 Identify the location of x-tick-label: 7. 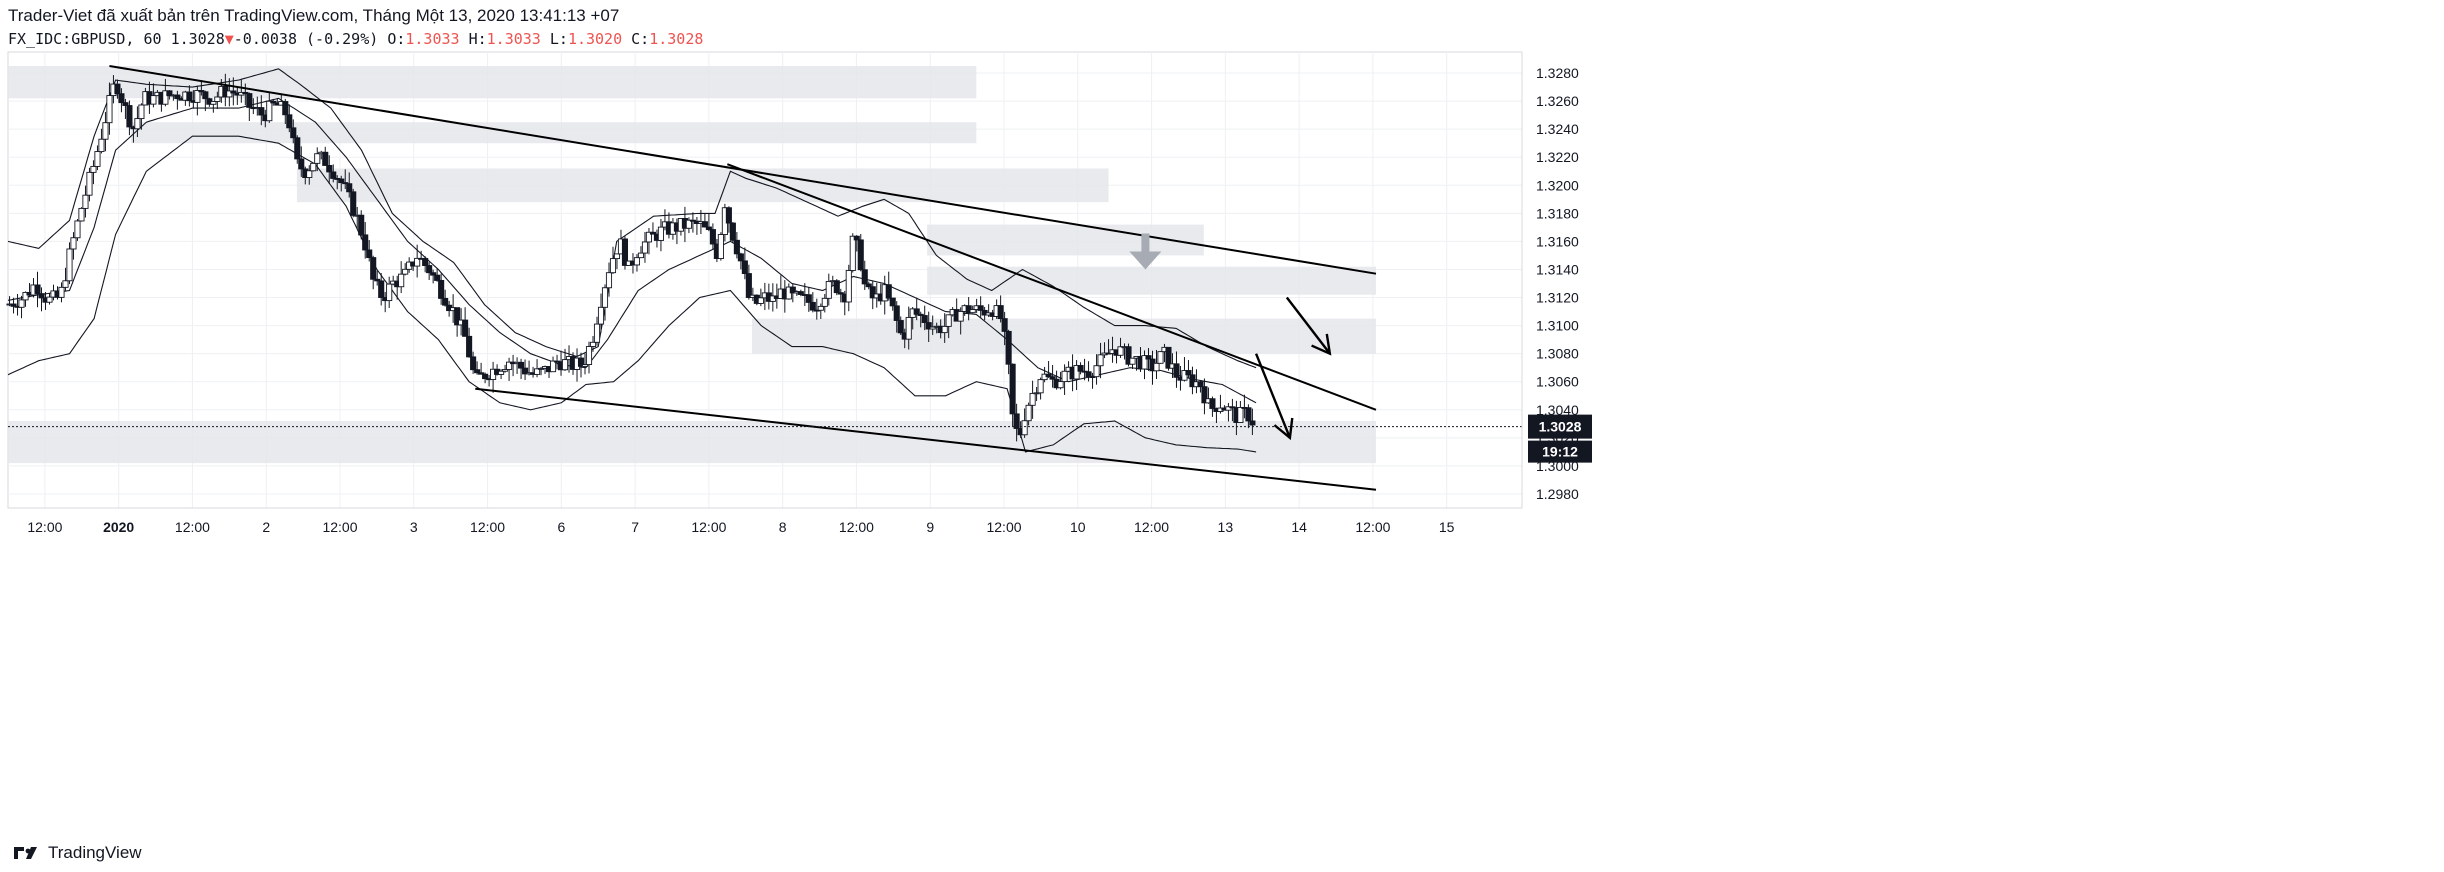
(635, 527).